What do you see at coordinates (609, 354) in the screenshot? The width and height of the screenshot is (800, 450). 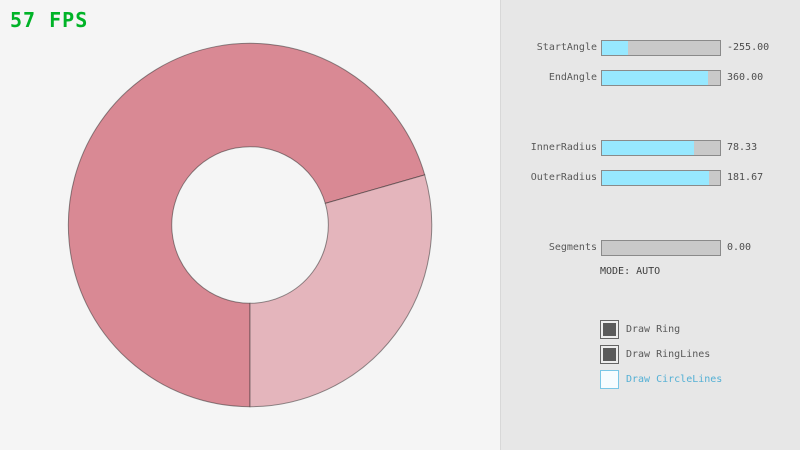 I see `draw-ringlines-checkbox` at bounding box center [609, 354].